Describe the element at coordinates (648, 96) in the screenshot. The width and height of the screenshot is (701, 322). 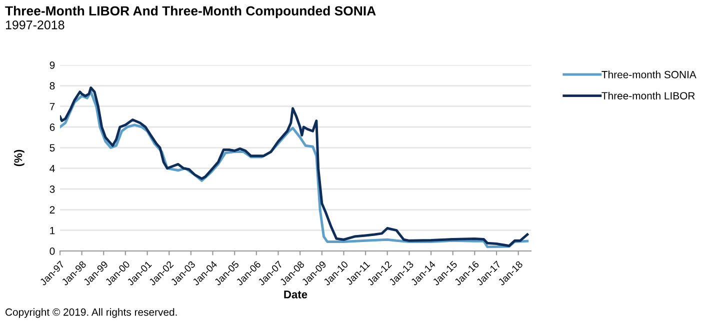
I see `legend-label: Three-month LIBOR` at that location.